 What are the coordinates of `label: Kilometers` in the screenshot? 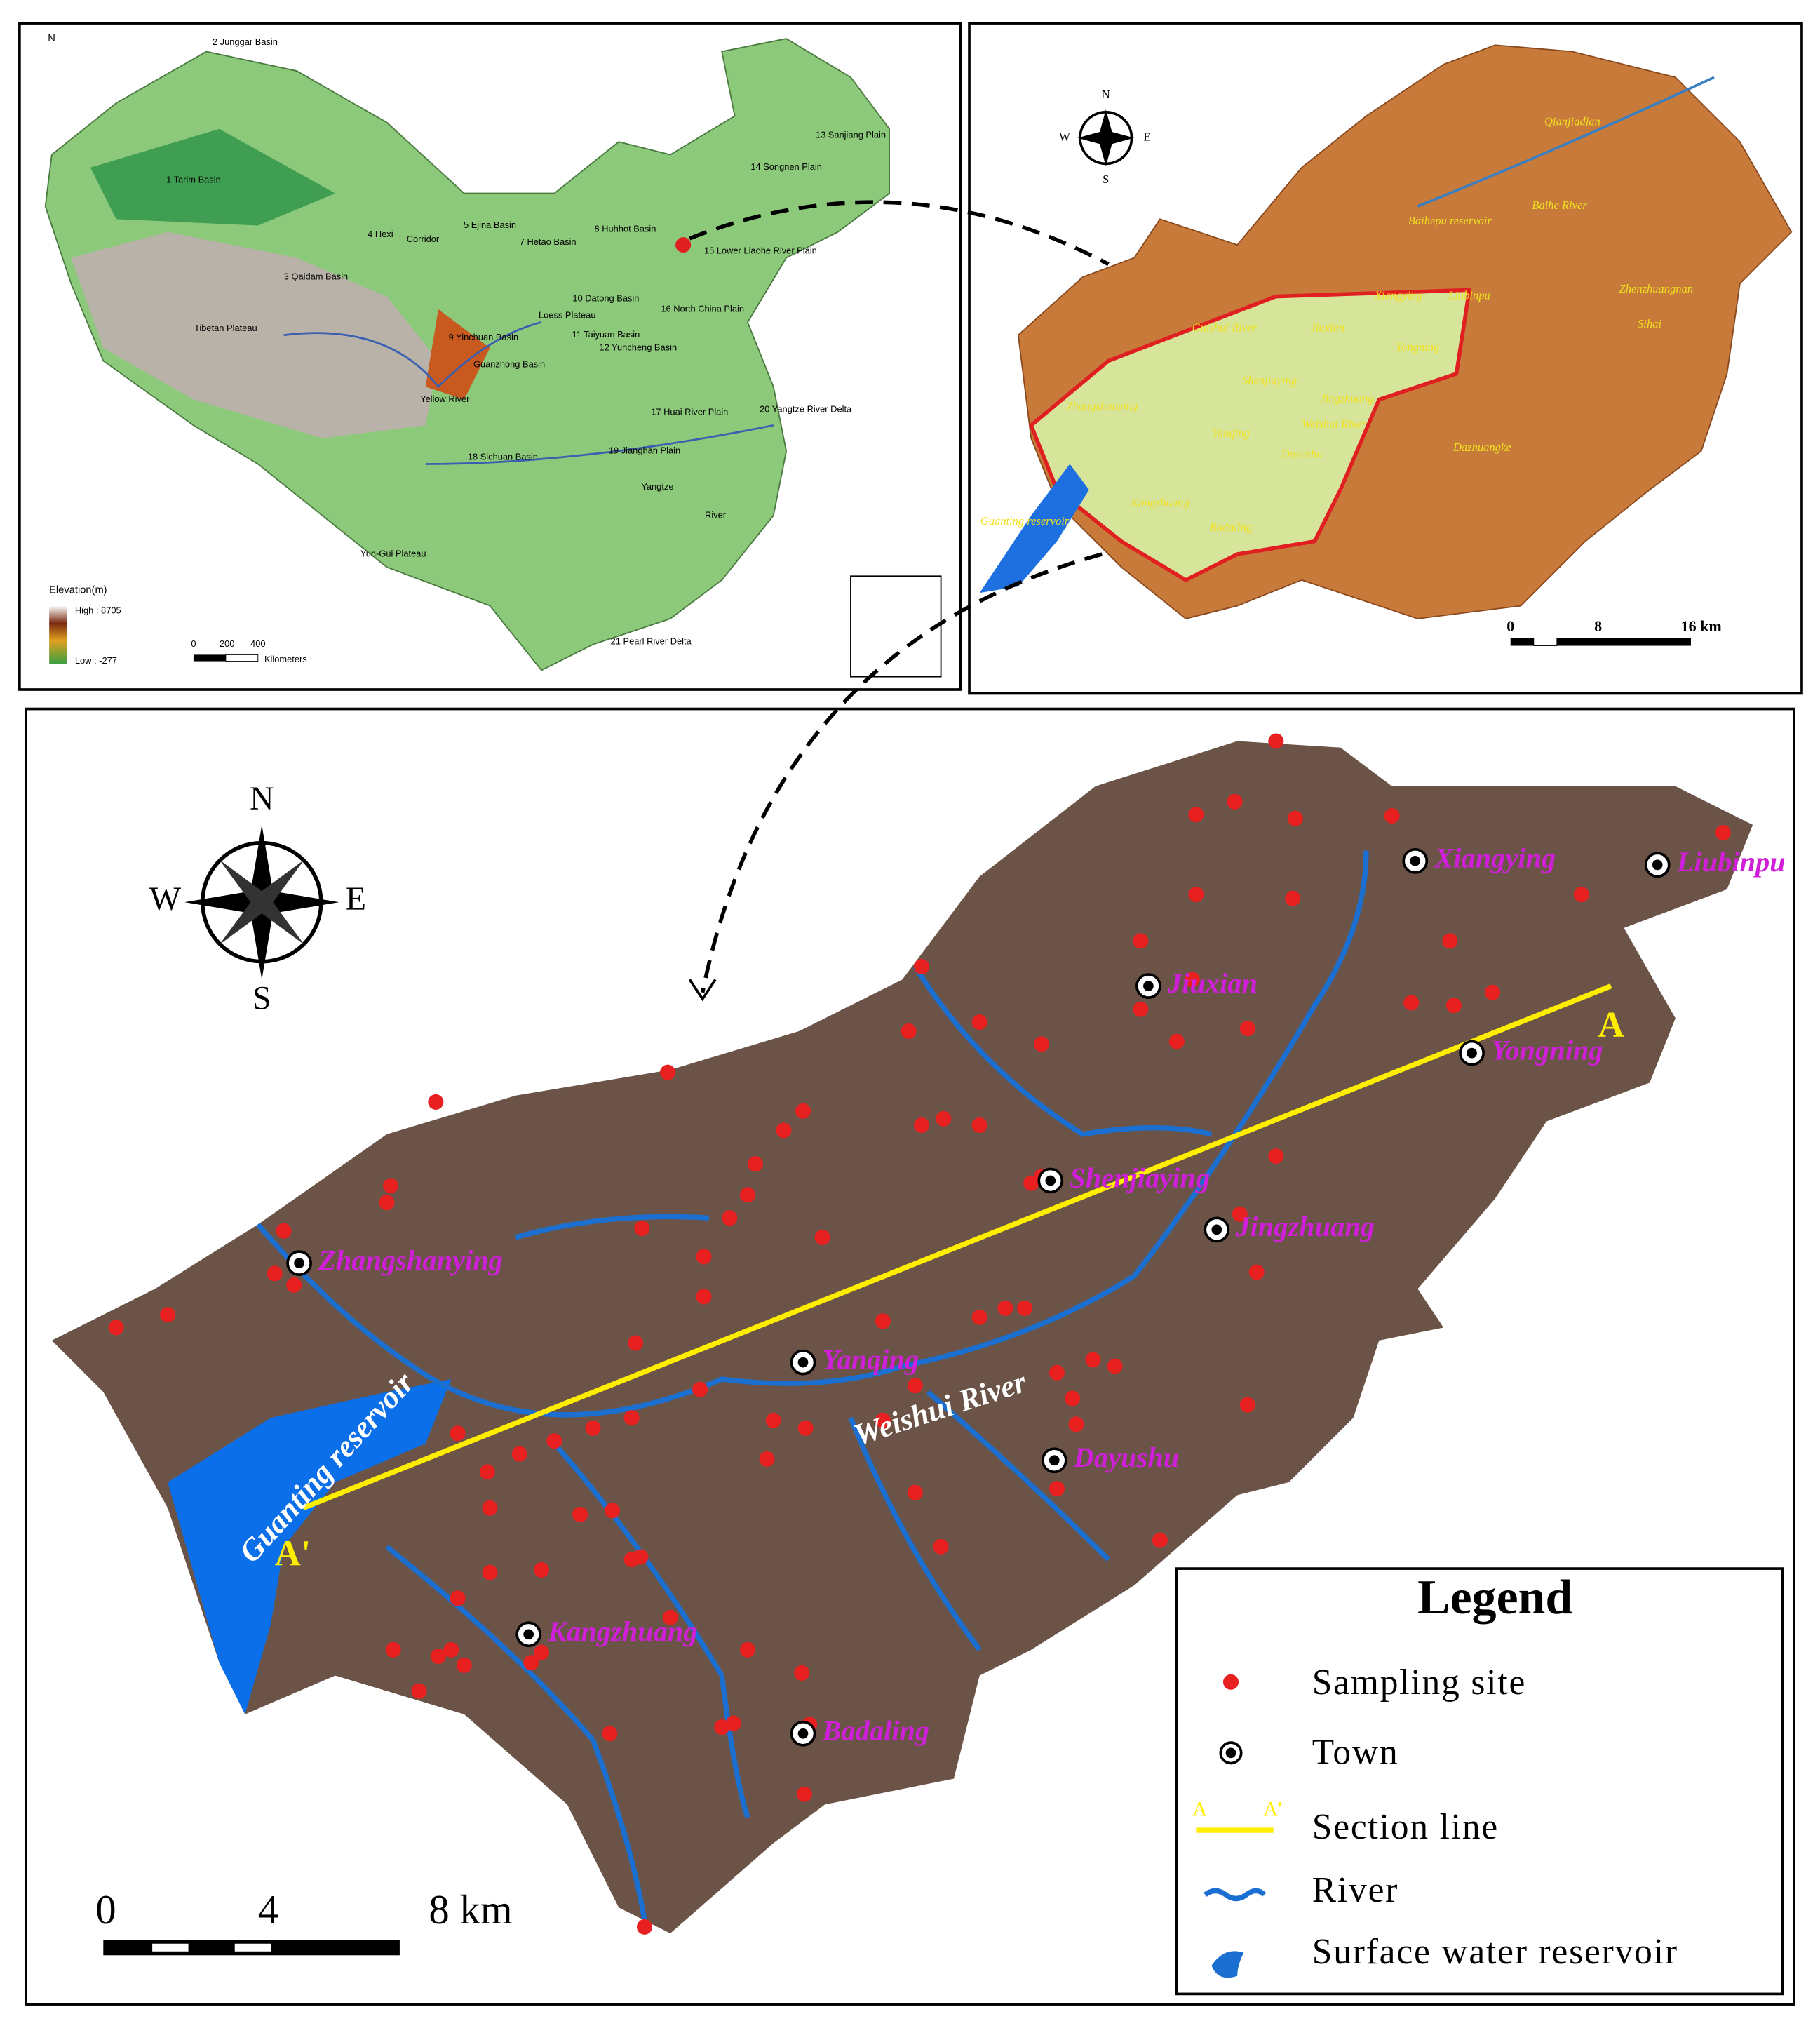 It's located at (285, 659).